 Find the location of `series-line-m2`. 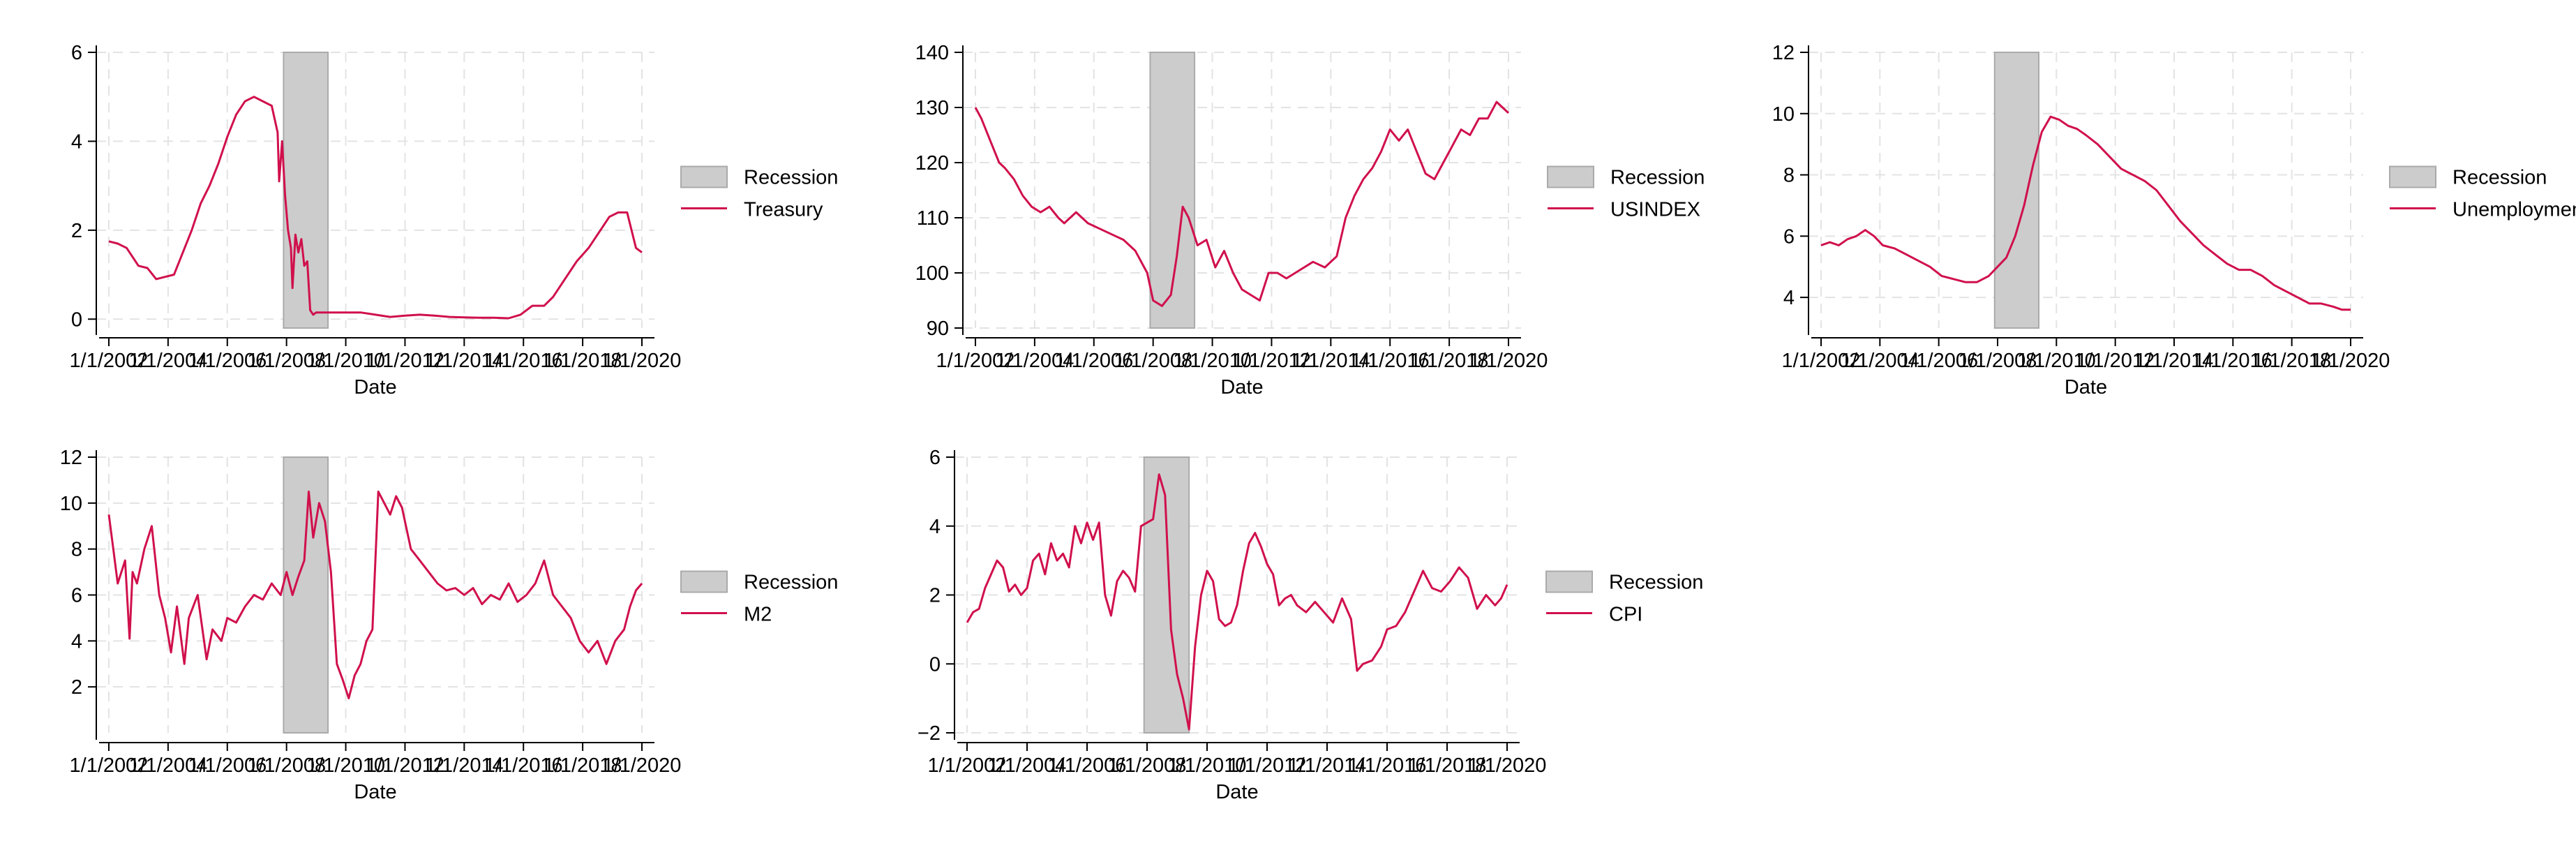

series-line-m2 is located at coordinates (375, 595).